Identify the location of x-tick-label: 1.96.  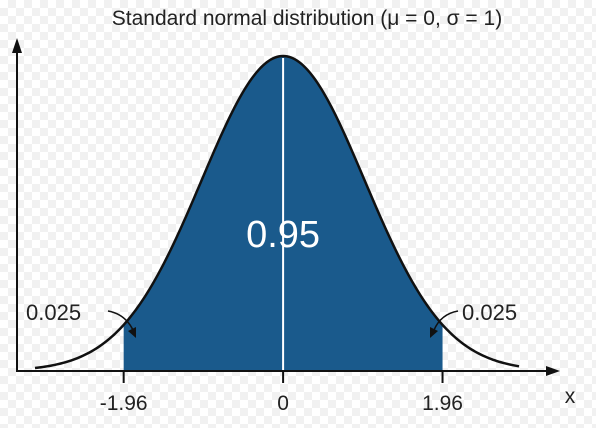
(442, 403).